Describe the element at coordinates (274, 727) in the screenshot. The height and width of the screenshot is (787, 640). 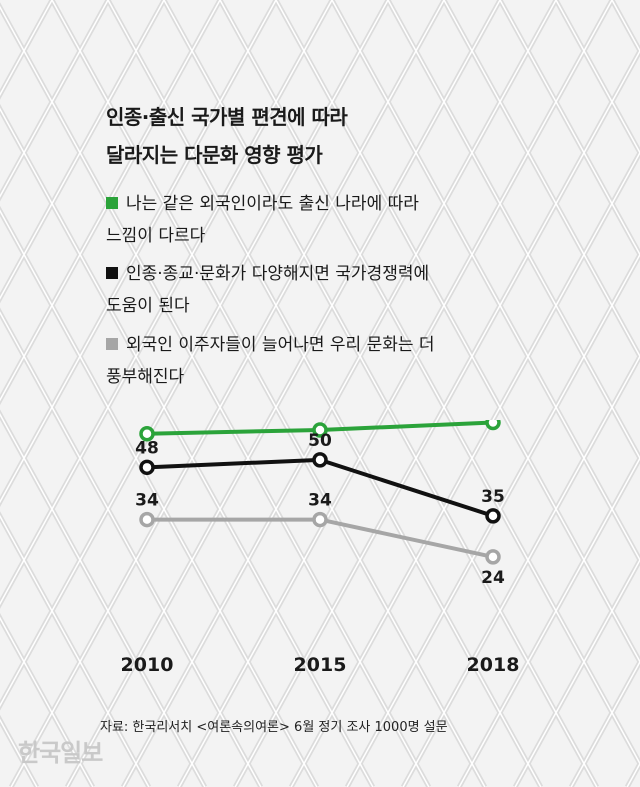
I see `source-note: 자료: 한국리서치 <여론속의여론> 6월 정기 조사 1000명 설문` at that location.